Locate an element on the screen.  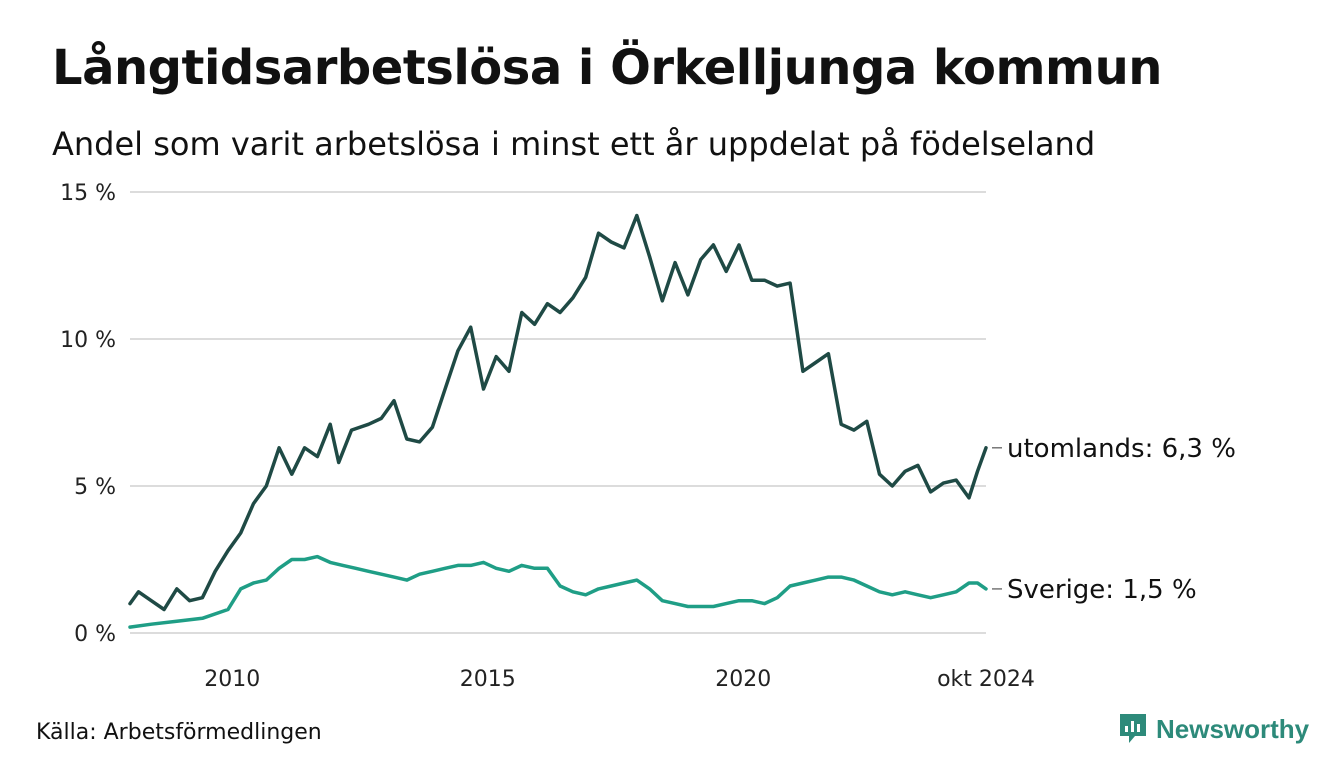
end-labels: utomlands: 6,3 % Sverige: 1,5 % is located at coordinates (1114, 519).